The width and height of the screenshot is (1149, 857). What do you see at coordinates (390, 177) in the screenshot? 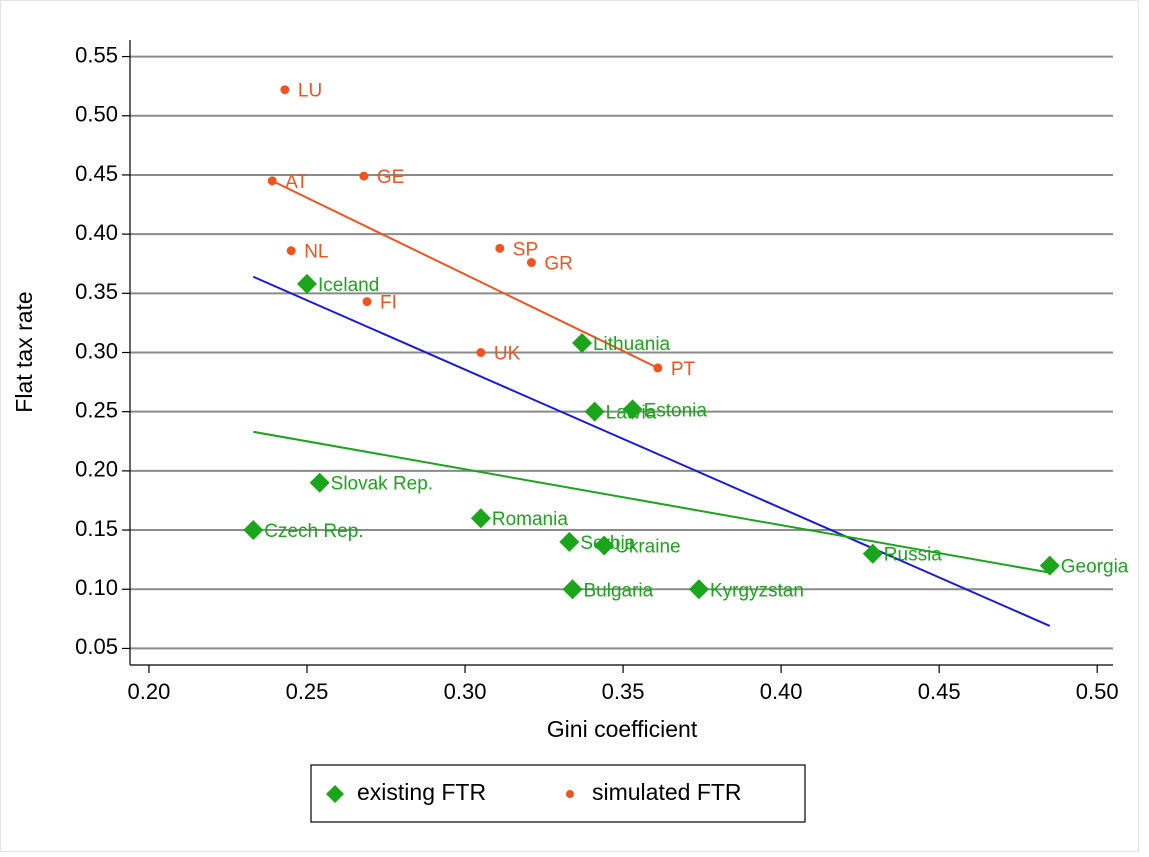
I see `point-label: GE` at bounding box center [390, 177].